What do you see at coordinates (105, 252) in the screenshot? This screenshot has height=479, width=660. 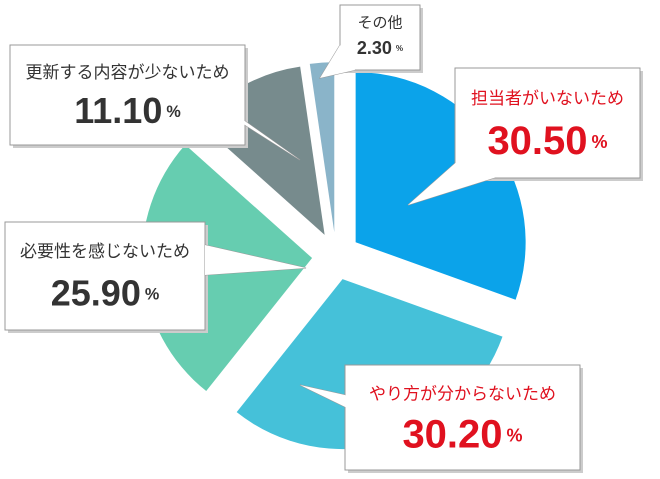 I see `category-label: 必要性を感じないため` at bounding box center [105, 252].